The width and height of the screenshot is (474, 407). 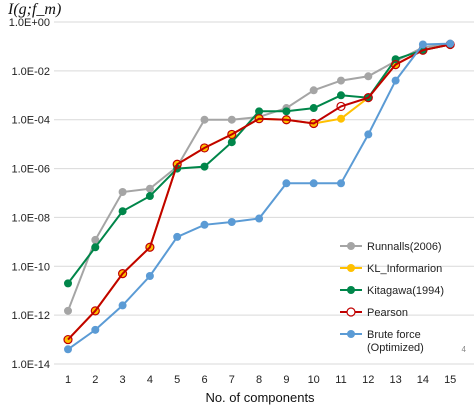 I want to click on legend-label: (Optimized), so click(x=395, y=348).